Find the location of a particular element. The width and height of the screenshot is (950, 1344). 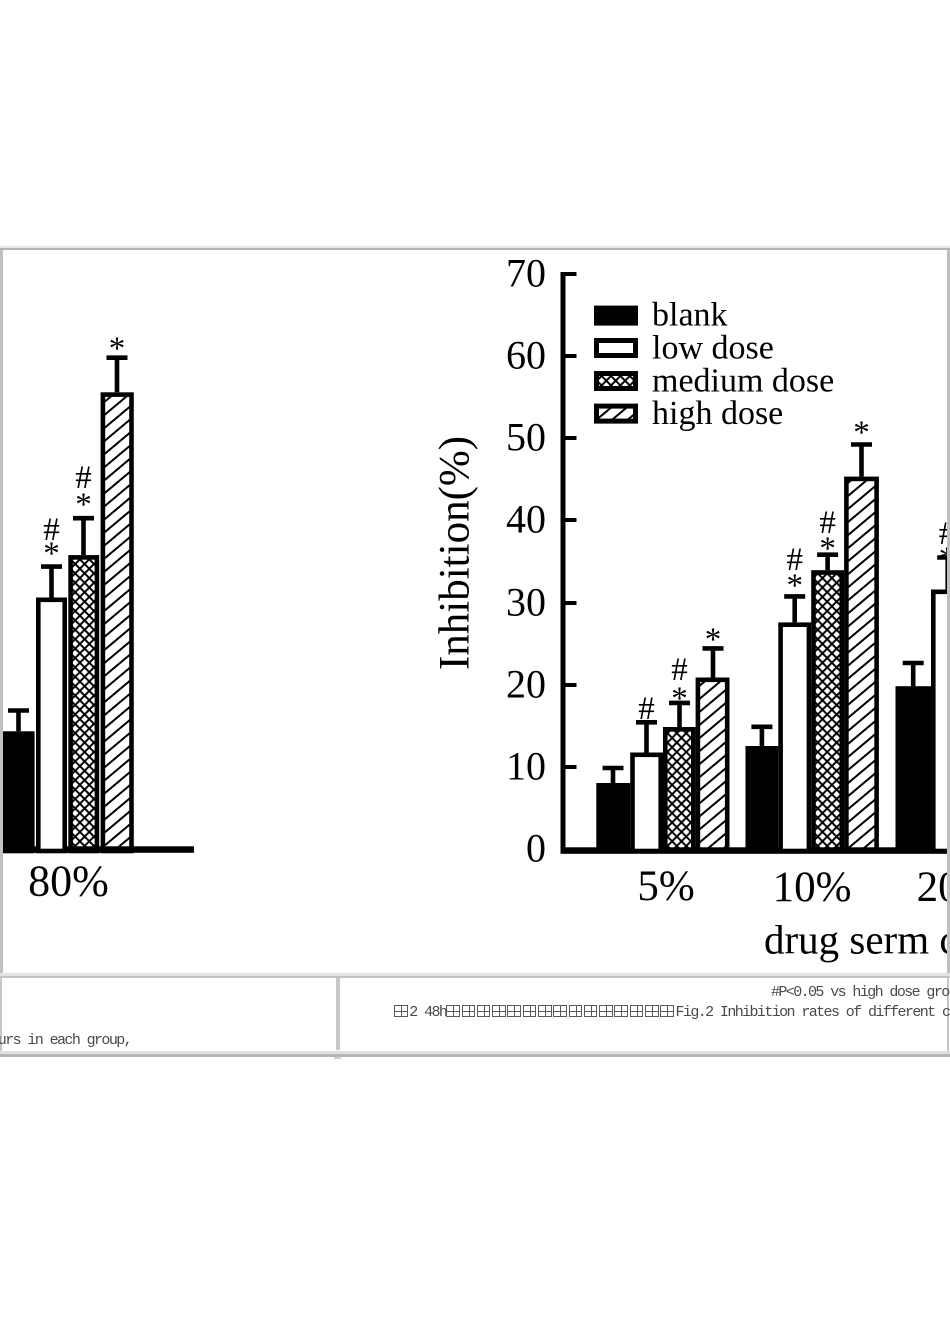

svg-text: 5% is located at coordinates (665, 886).